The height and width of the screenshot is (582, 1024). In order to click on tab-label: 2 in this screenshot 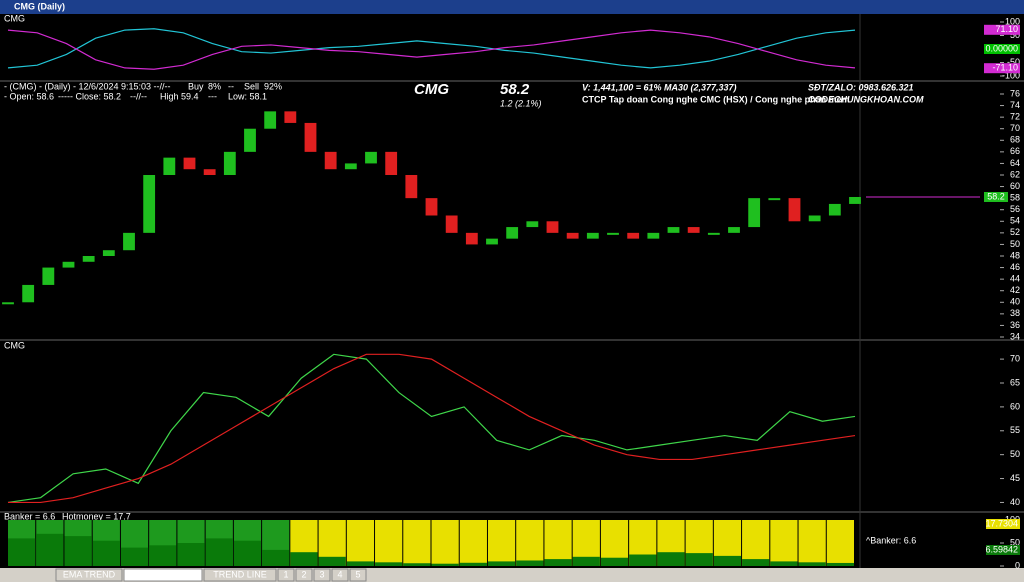, I will do `click(303, 574)`.